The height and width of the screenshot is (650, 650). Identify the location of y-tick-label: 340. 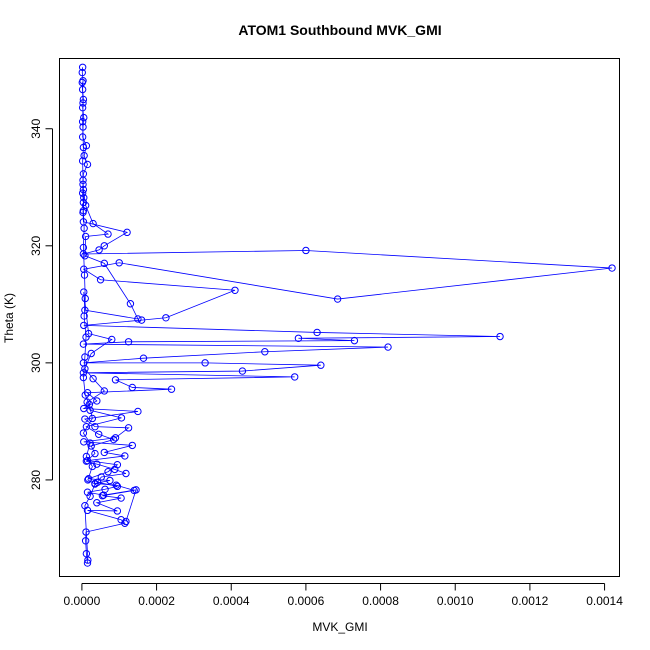
(36, 128).